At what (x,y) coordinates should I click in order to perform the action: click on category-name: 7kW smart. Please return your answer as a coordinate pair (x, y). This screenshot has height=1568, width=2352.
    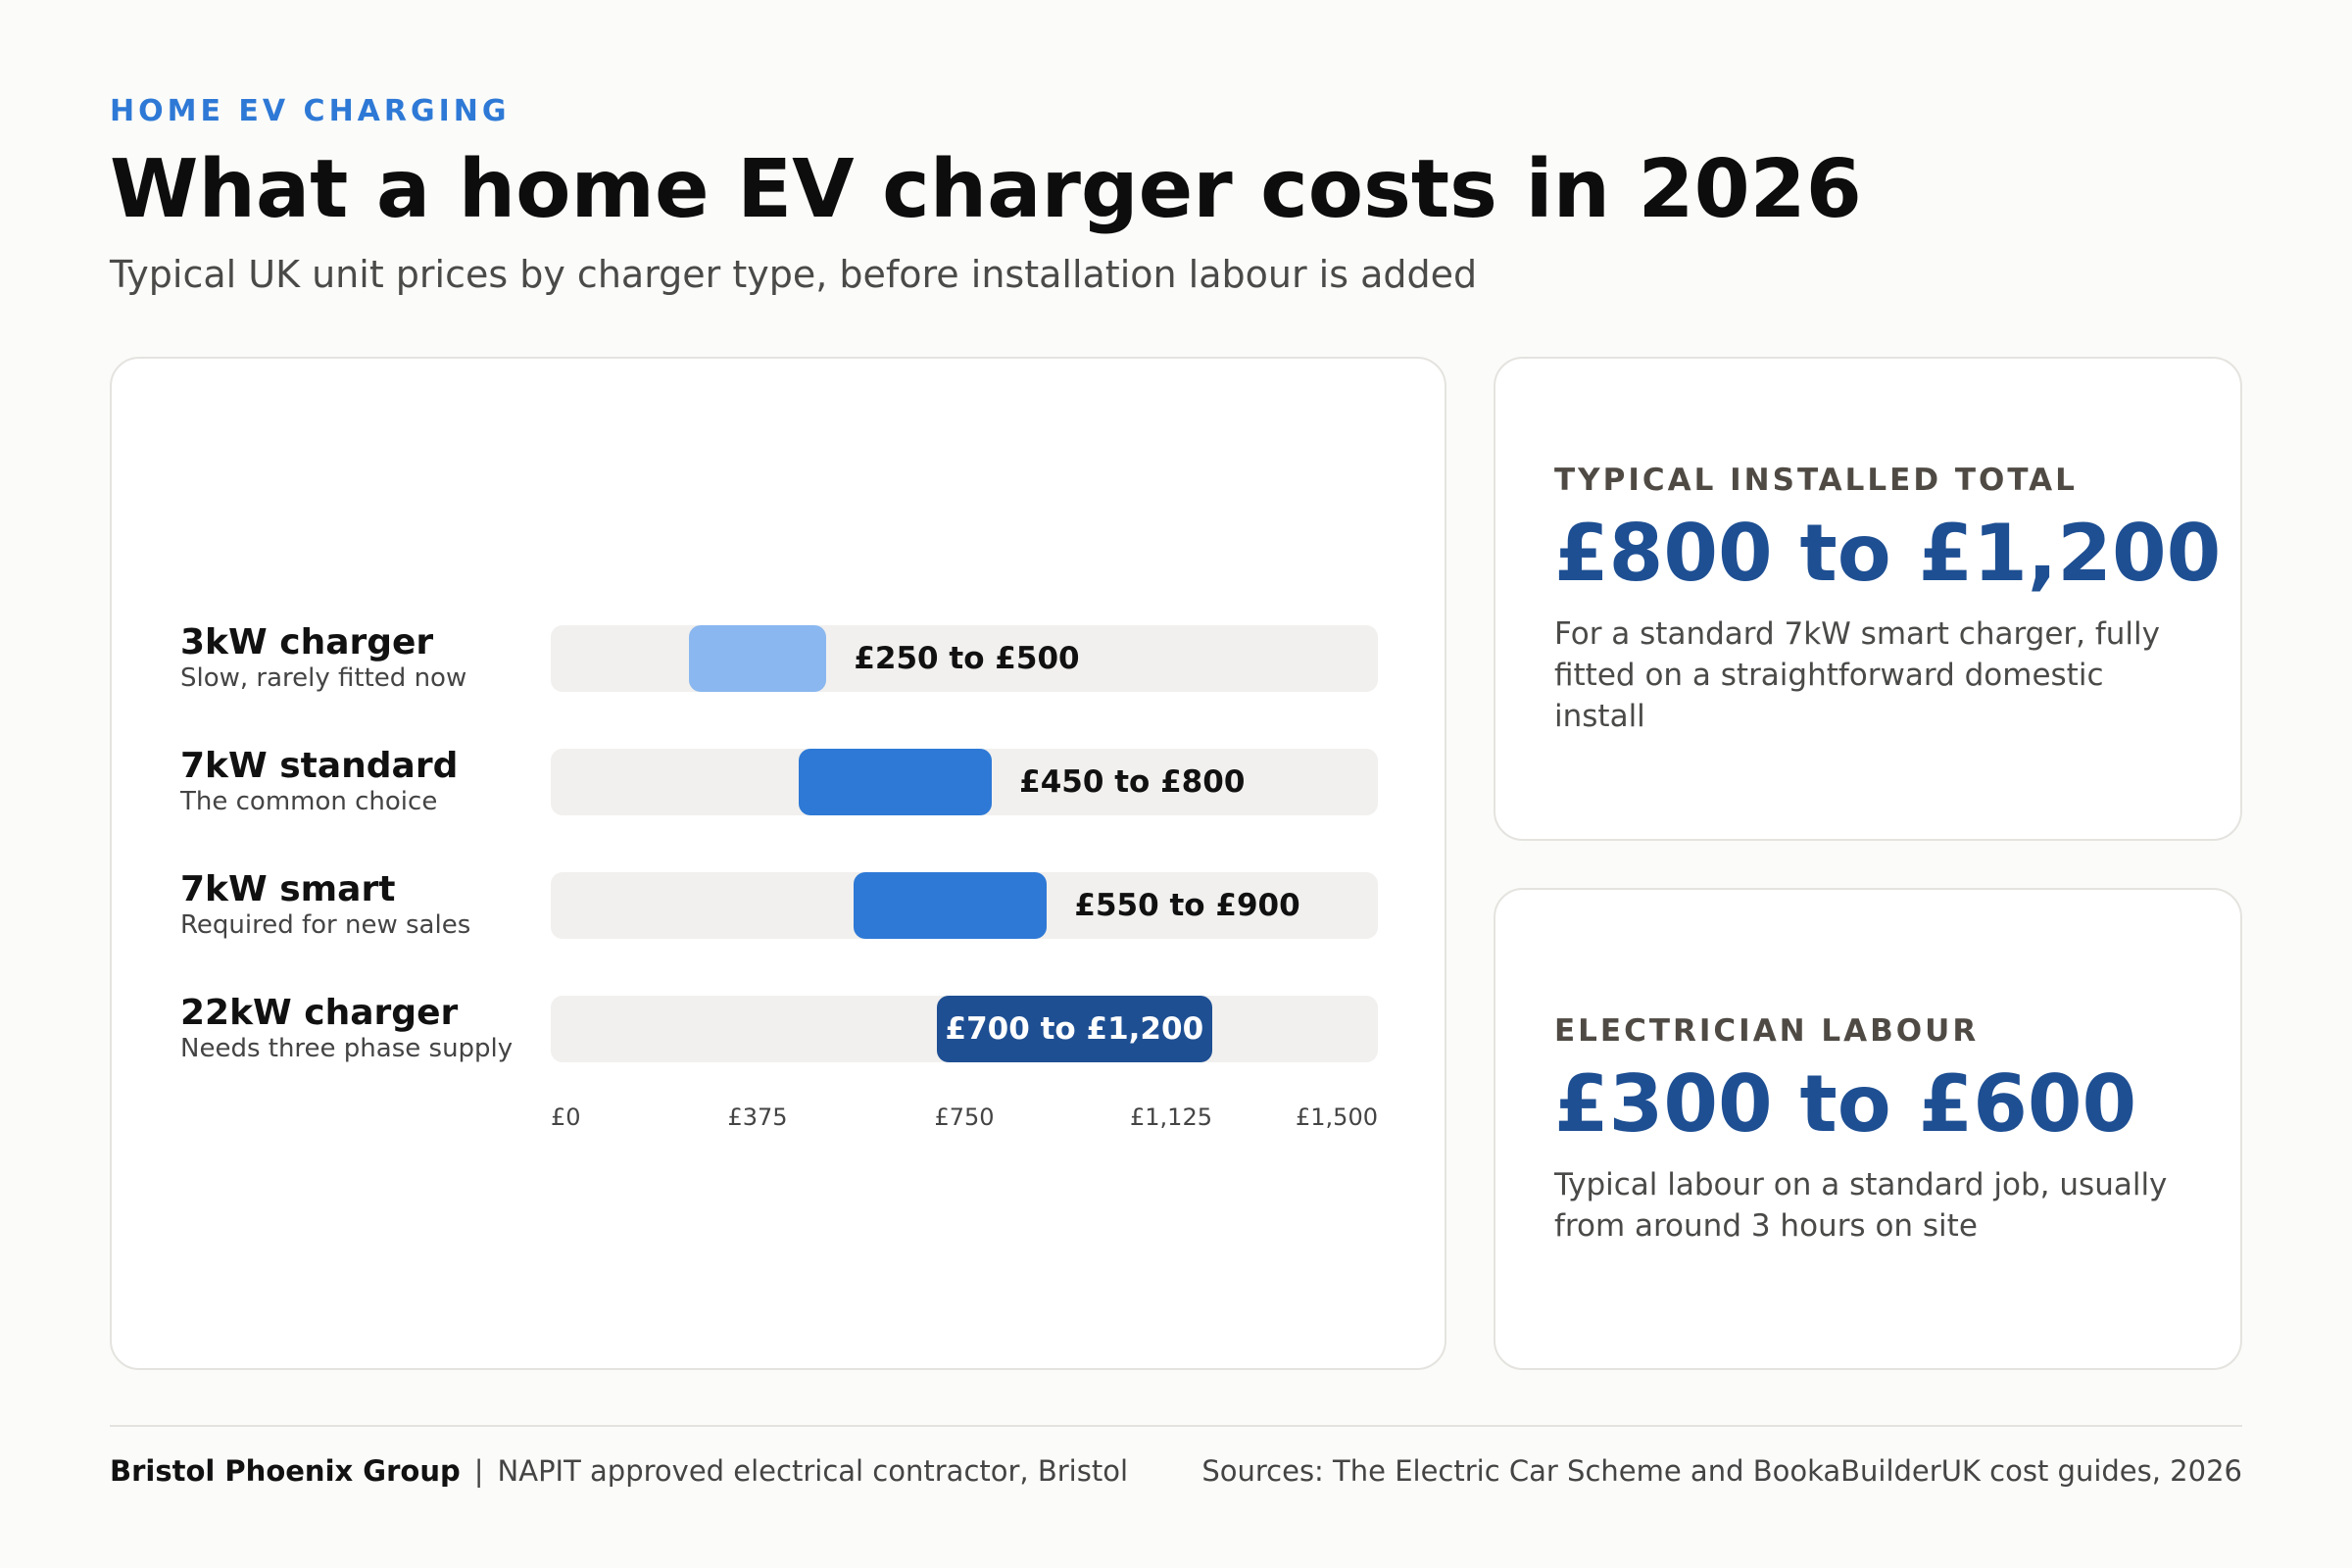
    Looking at the image, I should click on (288, 889).